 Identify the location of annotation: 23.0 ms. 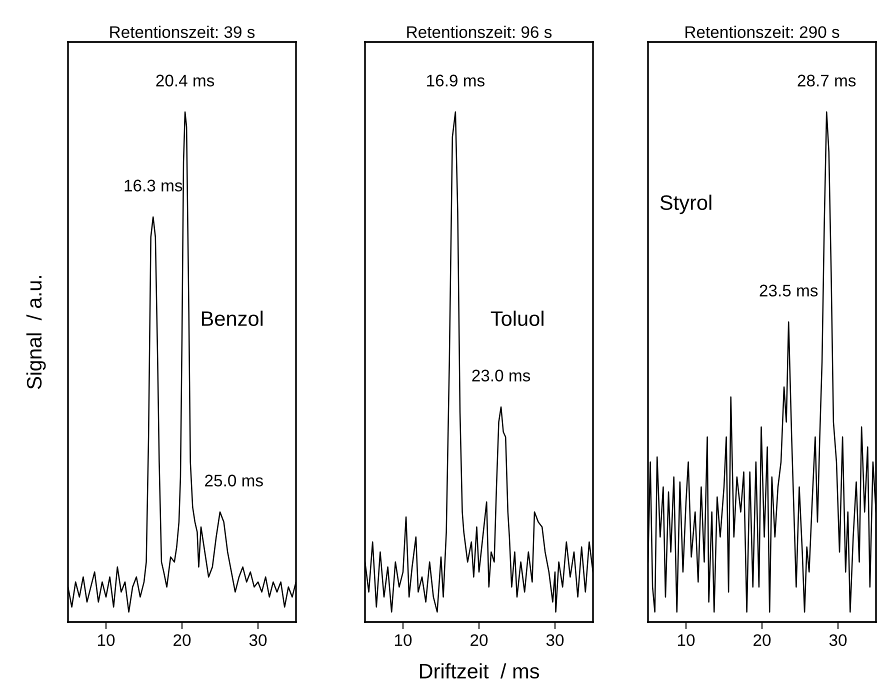
(501, 376).